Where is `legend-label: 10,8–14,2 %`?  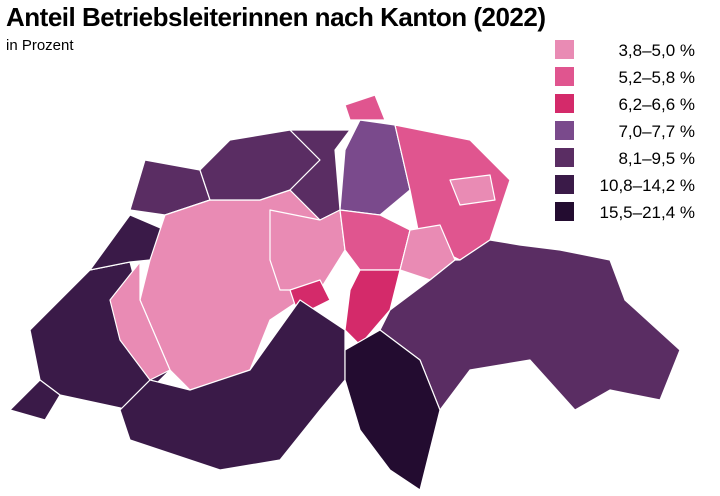
legend-label: 10,8–14,2 % is located at coordinates (647, 185).